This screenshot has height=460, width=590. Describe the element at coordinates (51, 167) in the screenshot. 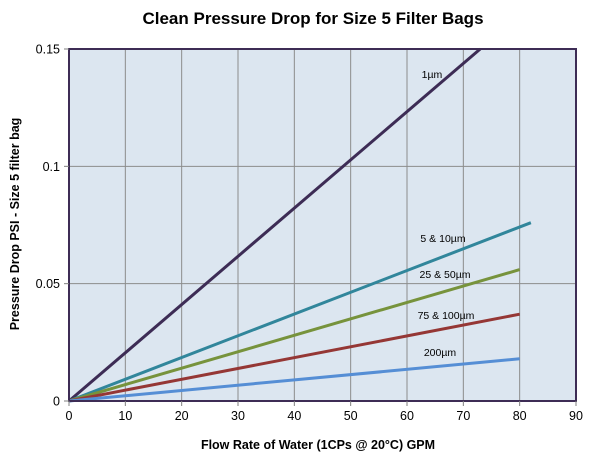

I see `y-tick-label: 0.1` at that location.